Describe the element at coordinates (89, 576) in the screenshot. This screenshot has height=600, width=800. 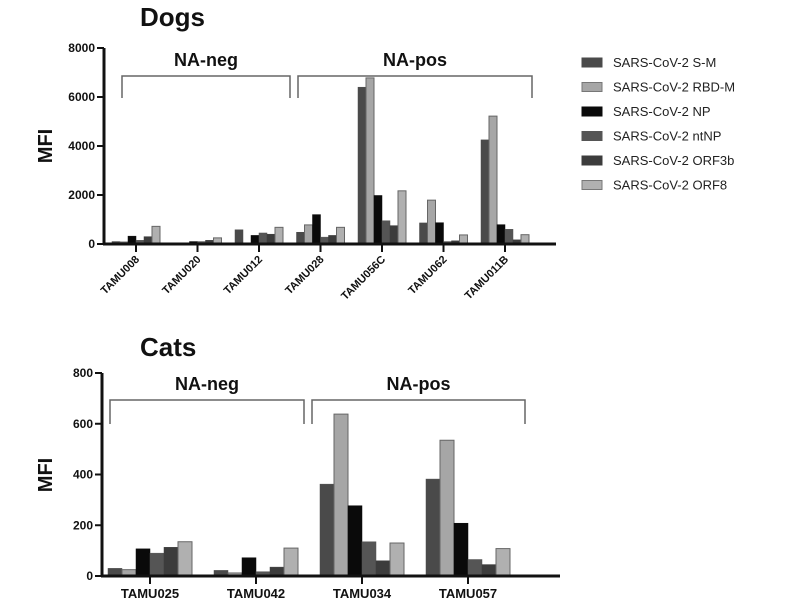
I see `cats-y-tick-label: 0` at that location.